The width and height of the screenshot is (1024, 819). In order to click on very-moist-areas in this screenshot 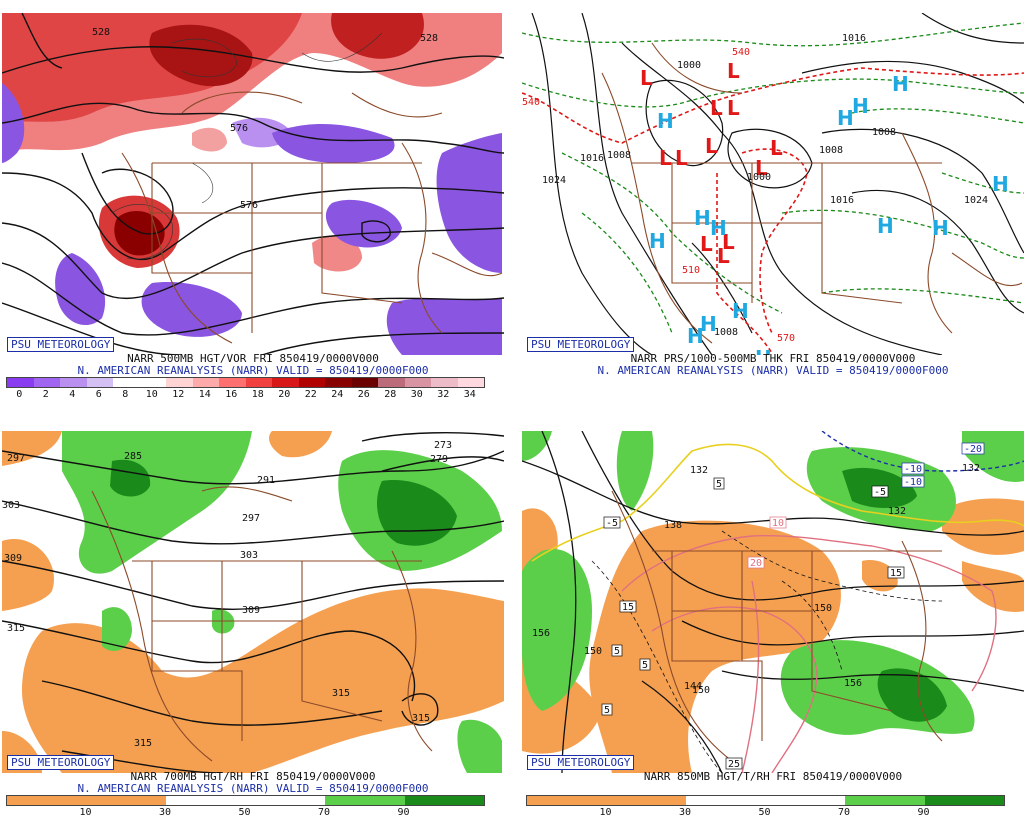, I will do `click(283, 502)`.